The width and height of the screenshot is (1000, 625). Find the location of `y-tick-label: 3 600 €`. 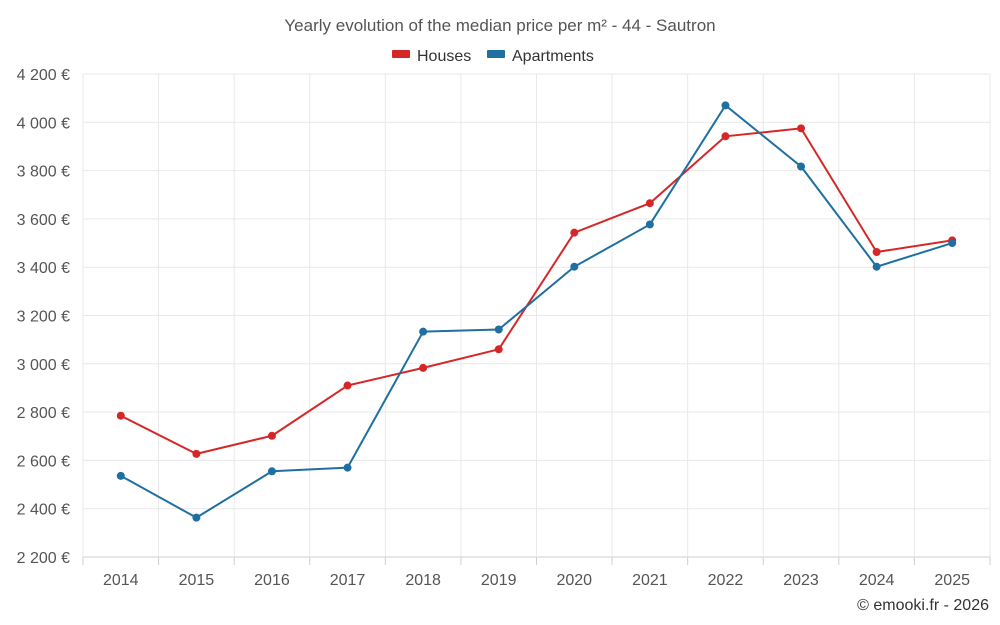

y-tick-label: 3 600 € is located at coordinates (43, 220).